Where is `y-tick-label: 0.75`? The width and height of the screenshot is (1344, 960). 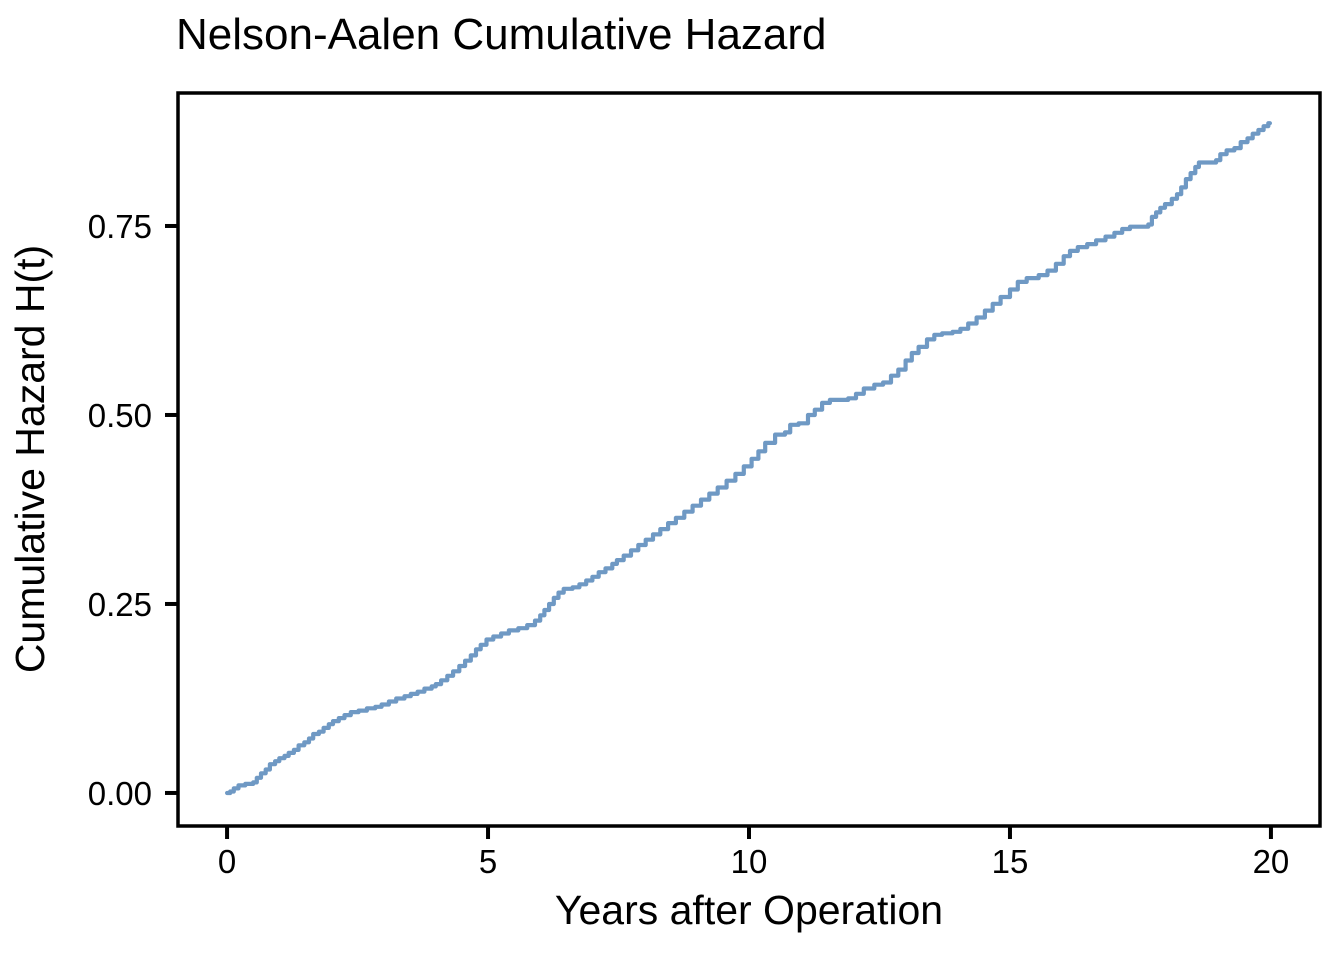
y-tick-label: 0.75 is located at coordinates (120, 226).